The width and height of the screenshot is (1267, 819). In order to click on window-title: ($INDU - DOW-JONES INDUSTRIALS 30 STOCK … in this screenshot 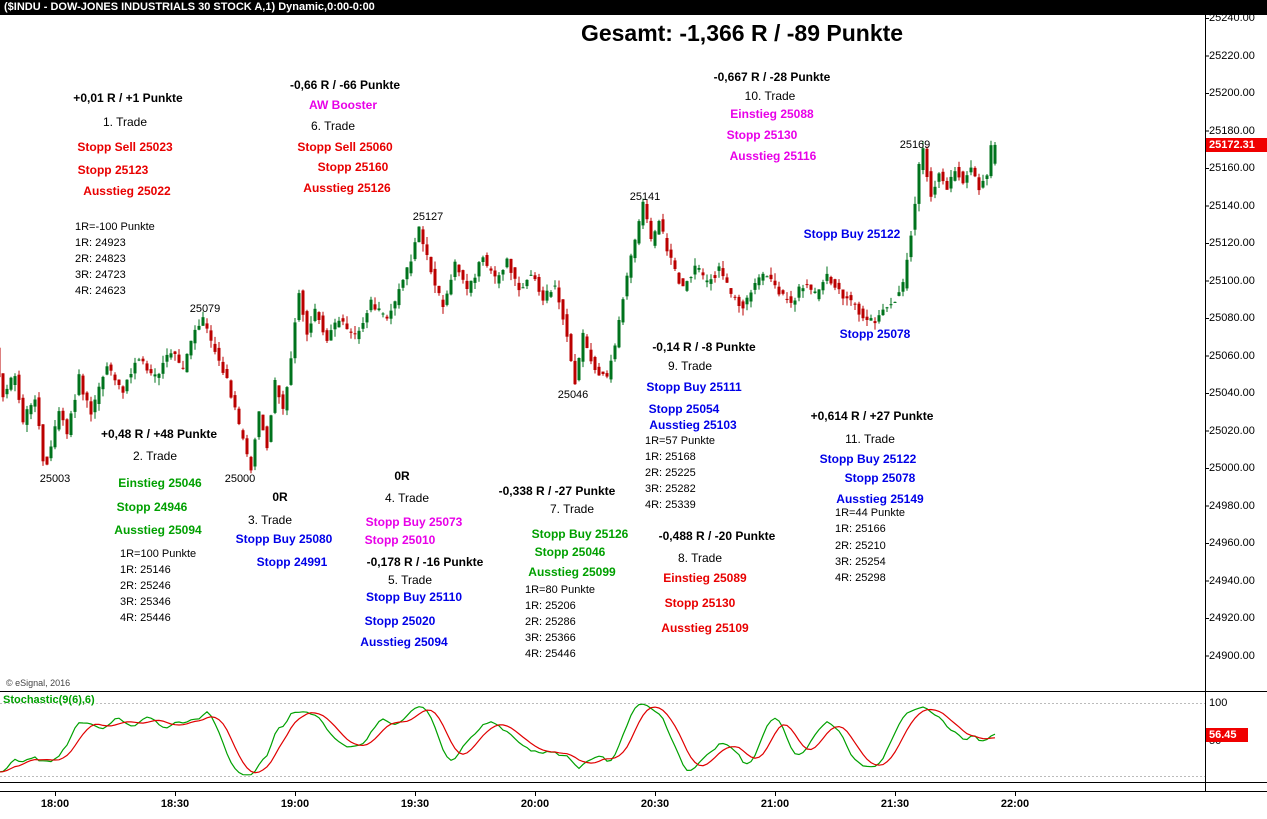, I will do `click(189, 7)`.